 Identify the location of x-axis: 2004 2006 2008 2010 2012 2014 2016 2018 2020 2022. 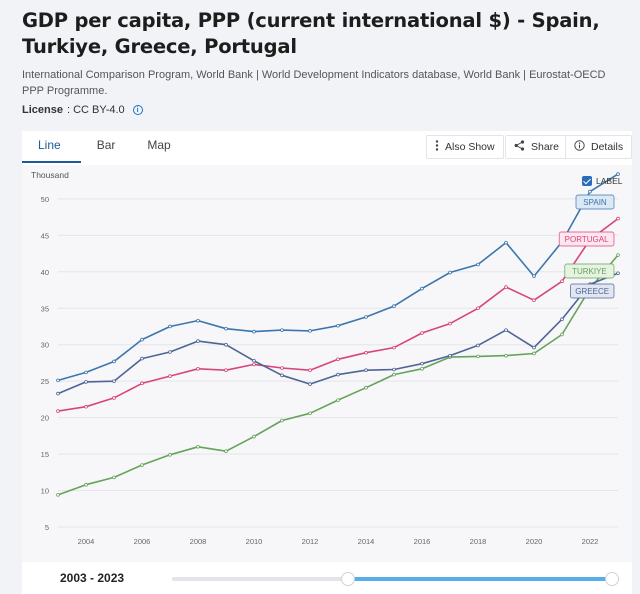
(338, 541).